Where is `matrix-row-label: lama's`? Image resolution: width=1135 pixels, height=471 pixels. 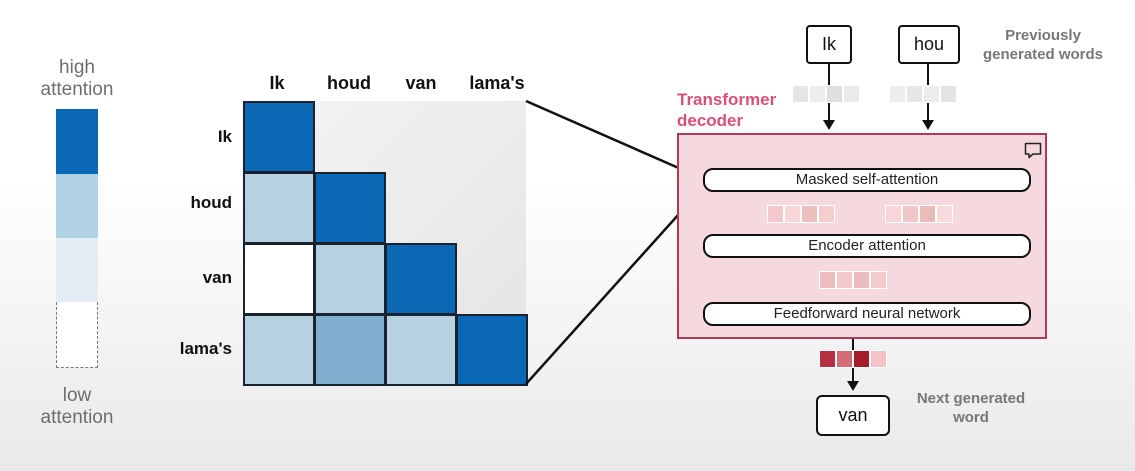 matrix-row-label: lama's is located at coordinates (205, 348).